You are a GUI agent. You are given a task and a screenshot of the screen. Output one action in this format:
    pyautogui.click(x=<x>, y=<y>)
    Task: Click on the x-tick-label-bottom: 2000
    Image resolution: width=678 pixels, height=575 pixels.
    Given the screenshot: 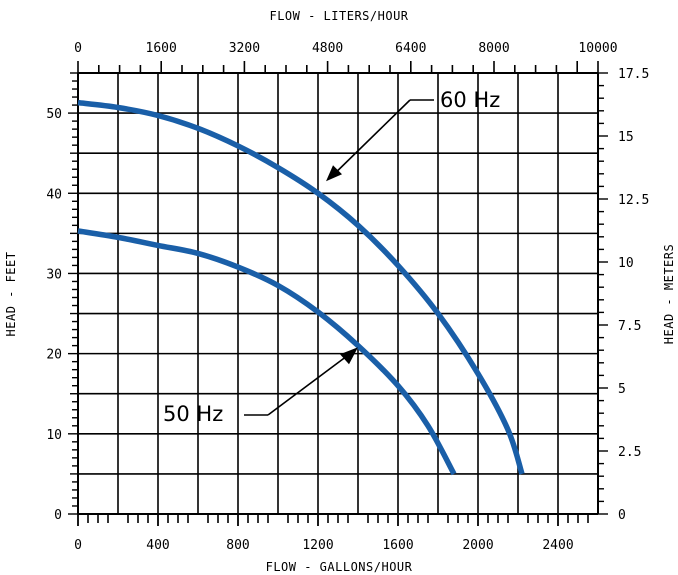 What is the action you would take?
    pyautogui.click(x=477, y=545)
    